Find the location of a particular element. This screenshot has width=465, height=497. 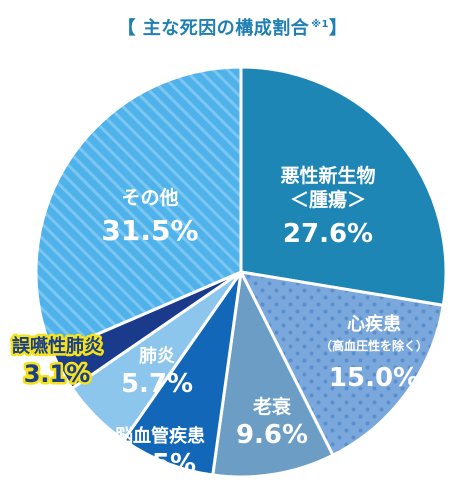

slice-label-7-line-1: その他 is located at coordinates (149, 197).